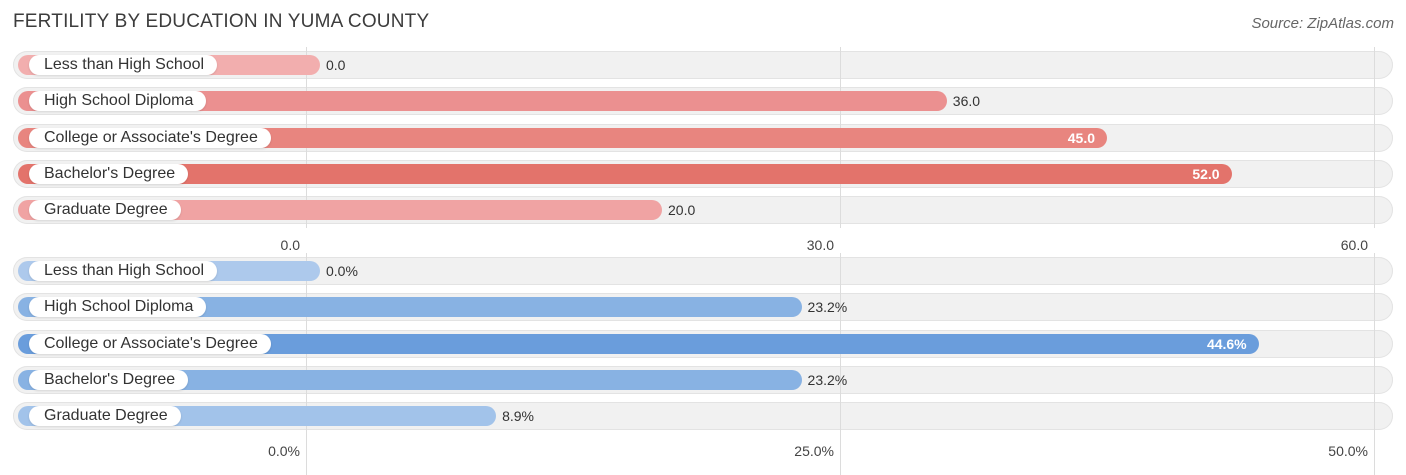 This screenshot has width=1406, height=475. I want to click on x-tick-label: 50.0%, so click(1348, 451).